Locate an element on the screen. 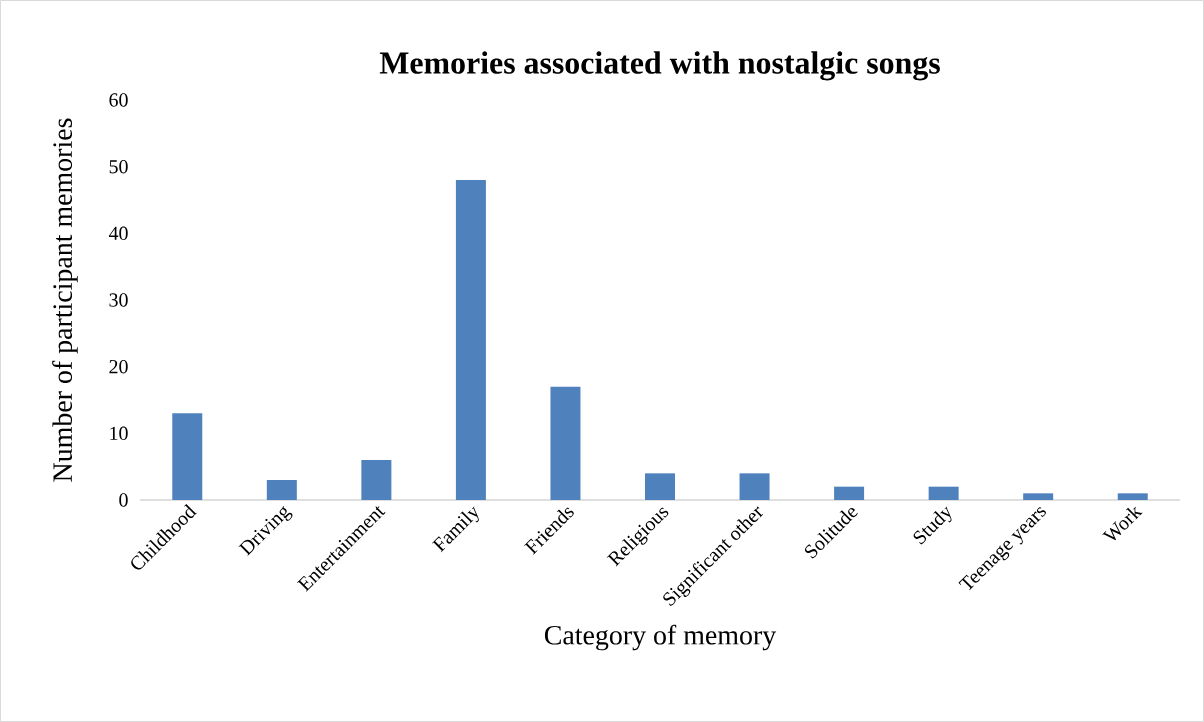 The image size is (1204, 722). y-tick-label: 20 is located at coordinates (118, 366).